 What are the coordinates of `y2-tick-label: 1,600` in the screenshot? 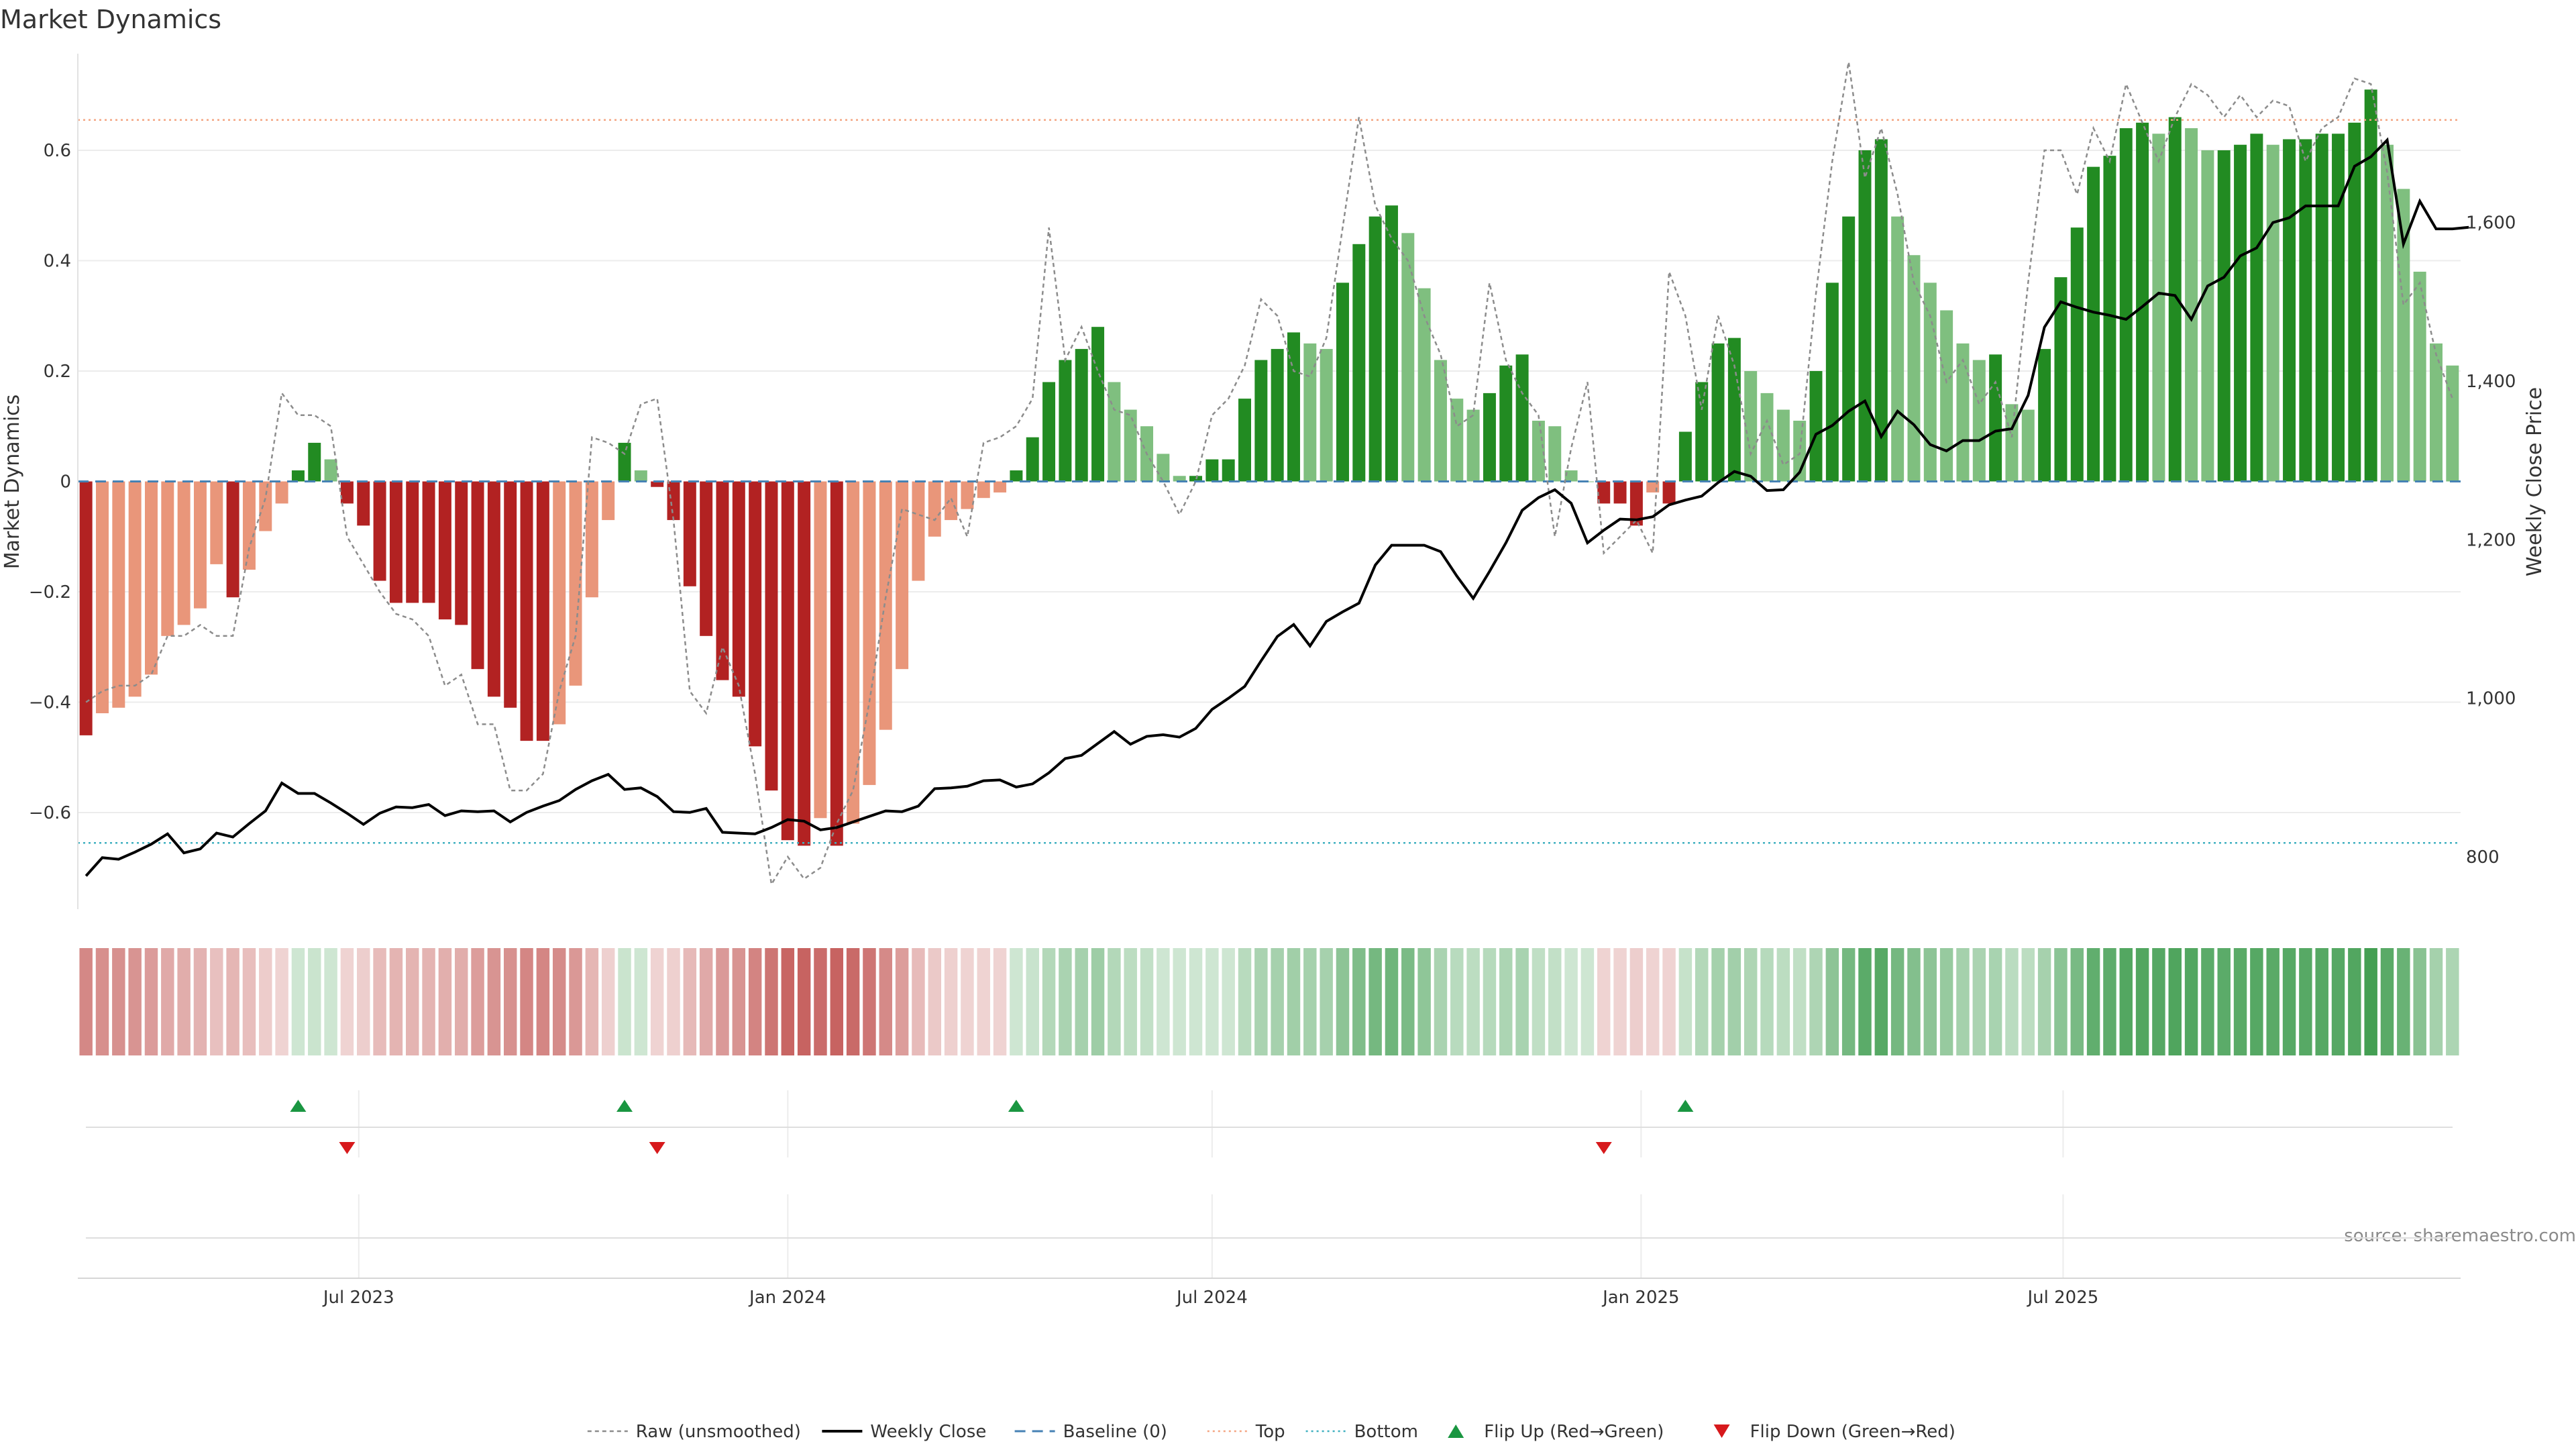 It's located at (2491, 224).